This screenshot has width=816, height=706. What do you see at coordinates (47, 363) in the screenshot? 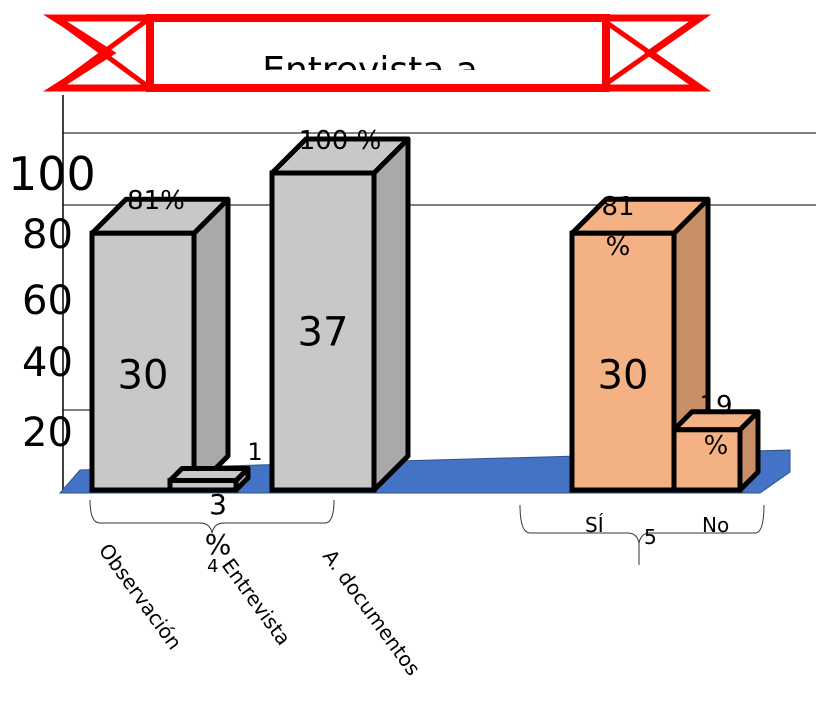
I see `y-tick-label: 40` at bounding box center [47, 363].